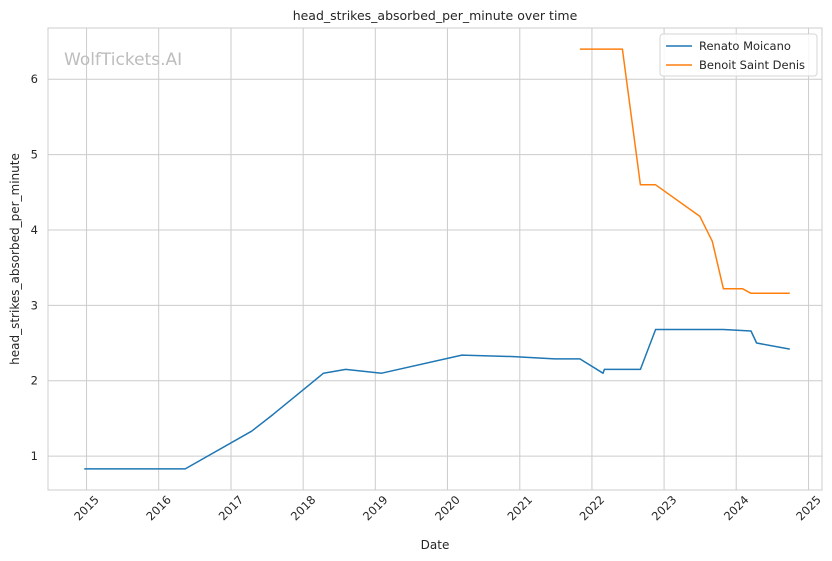  Describe the element at coordinates (15, 259) in the screenshot. I see `y-axis-title: head_strikes_absorbed_per_minute` at that location.